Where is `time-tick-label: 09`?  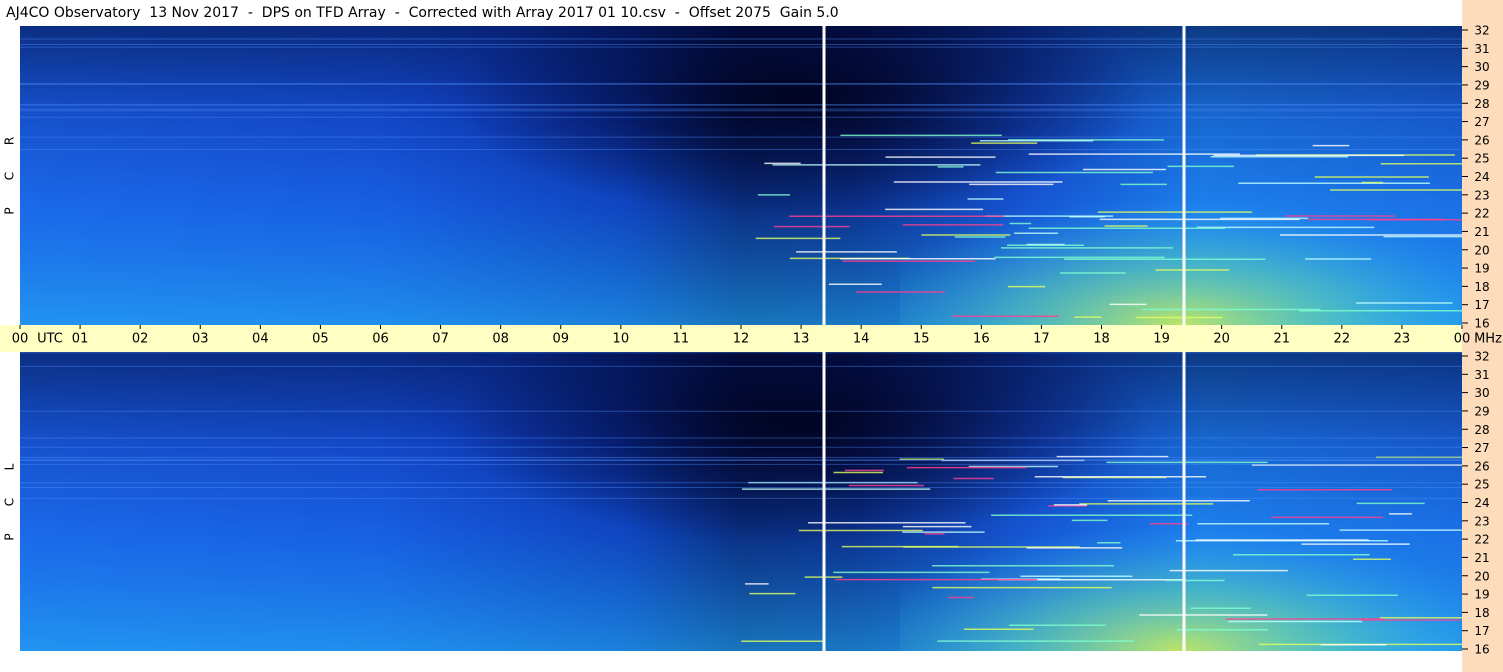 time-tick-label: 09 is located at coordinates (560, 339).